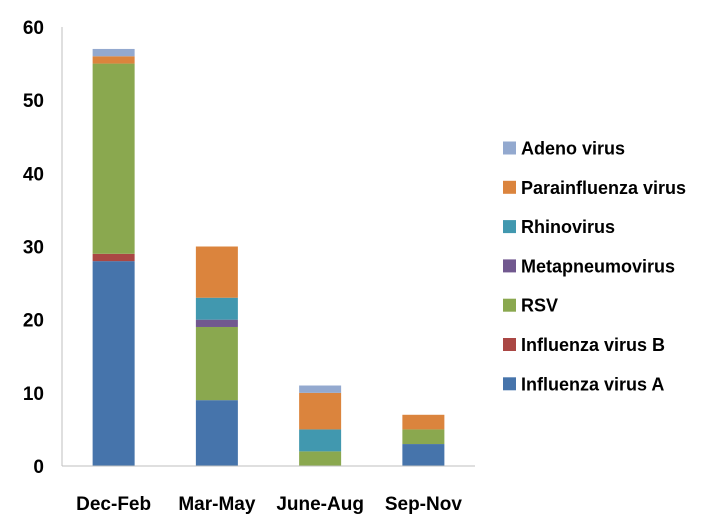  I want to click on x-tick-label: Dec-Feb, so click(113, 504).